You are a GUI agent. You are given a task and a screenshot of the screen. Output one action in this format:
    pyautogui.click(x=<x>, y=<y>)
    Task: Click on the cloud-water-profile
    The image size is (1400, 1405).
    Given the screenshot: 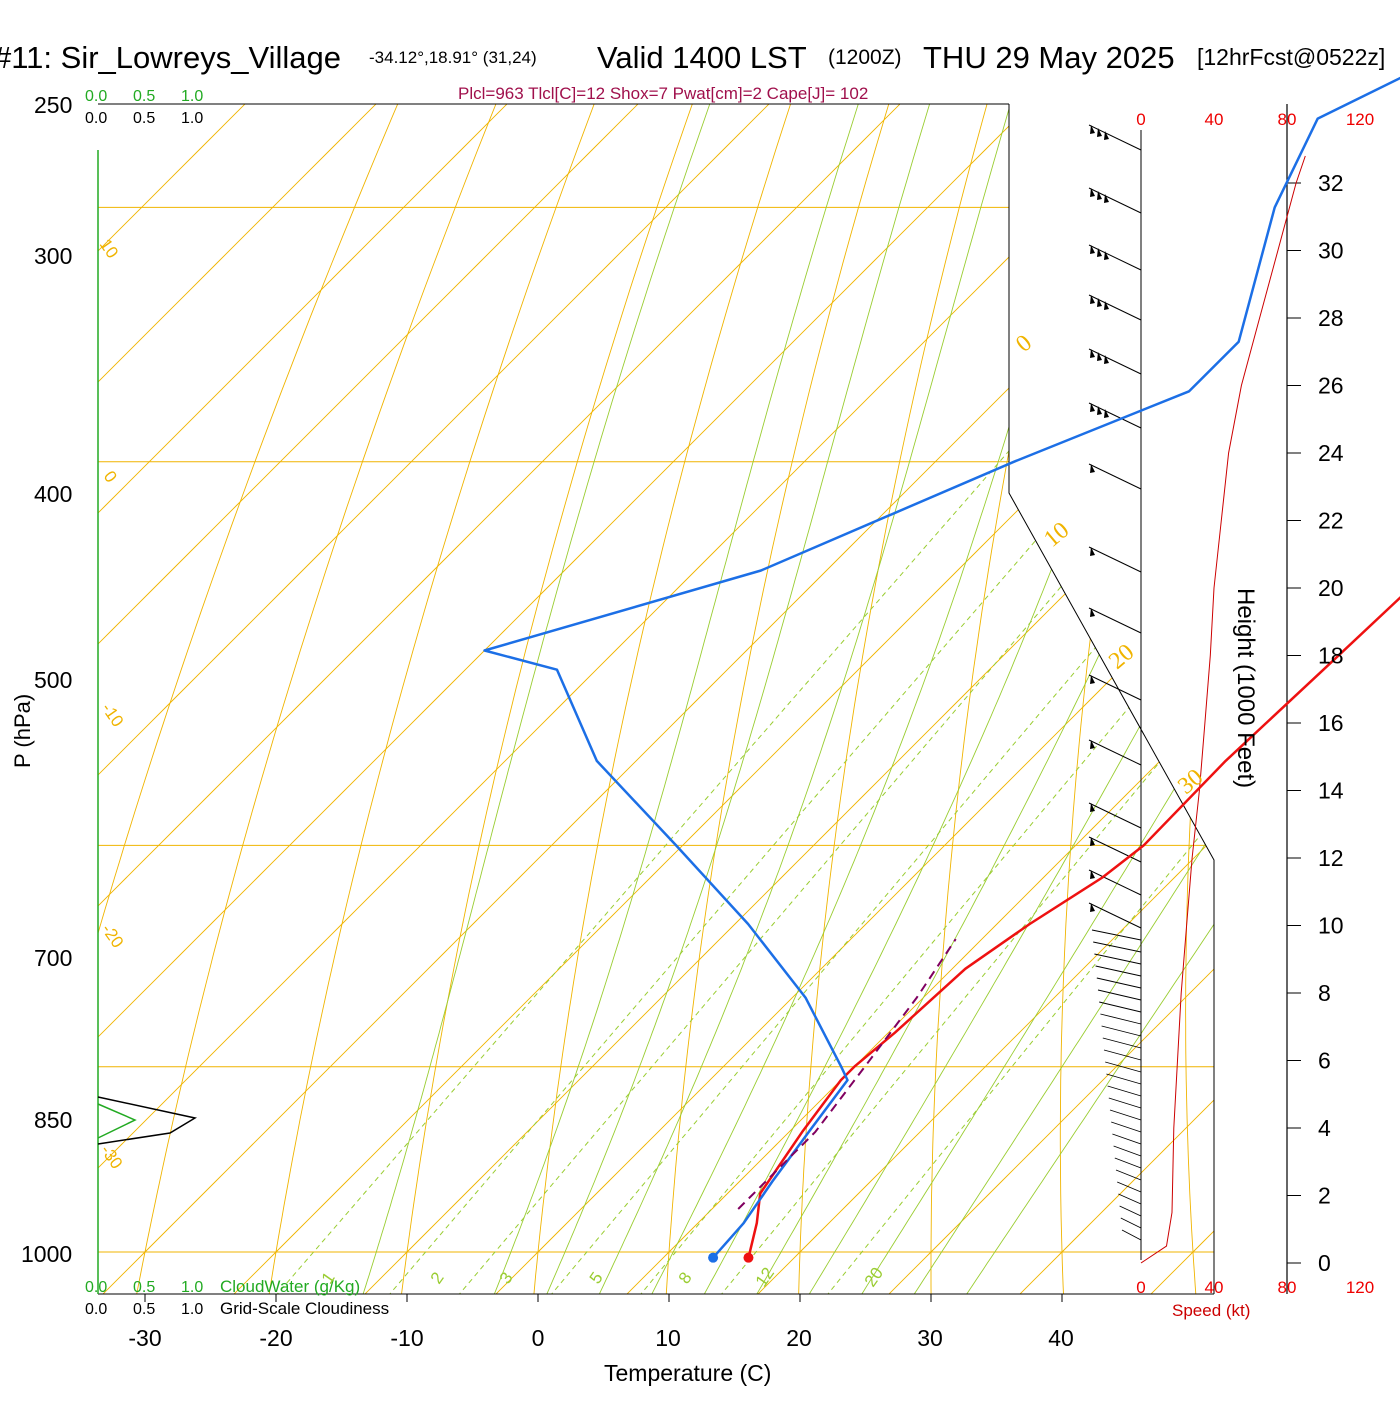 What is the action you would take?
    pyautogui.click(x=116, y=1121)
    